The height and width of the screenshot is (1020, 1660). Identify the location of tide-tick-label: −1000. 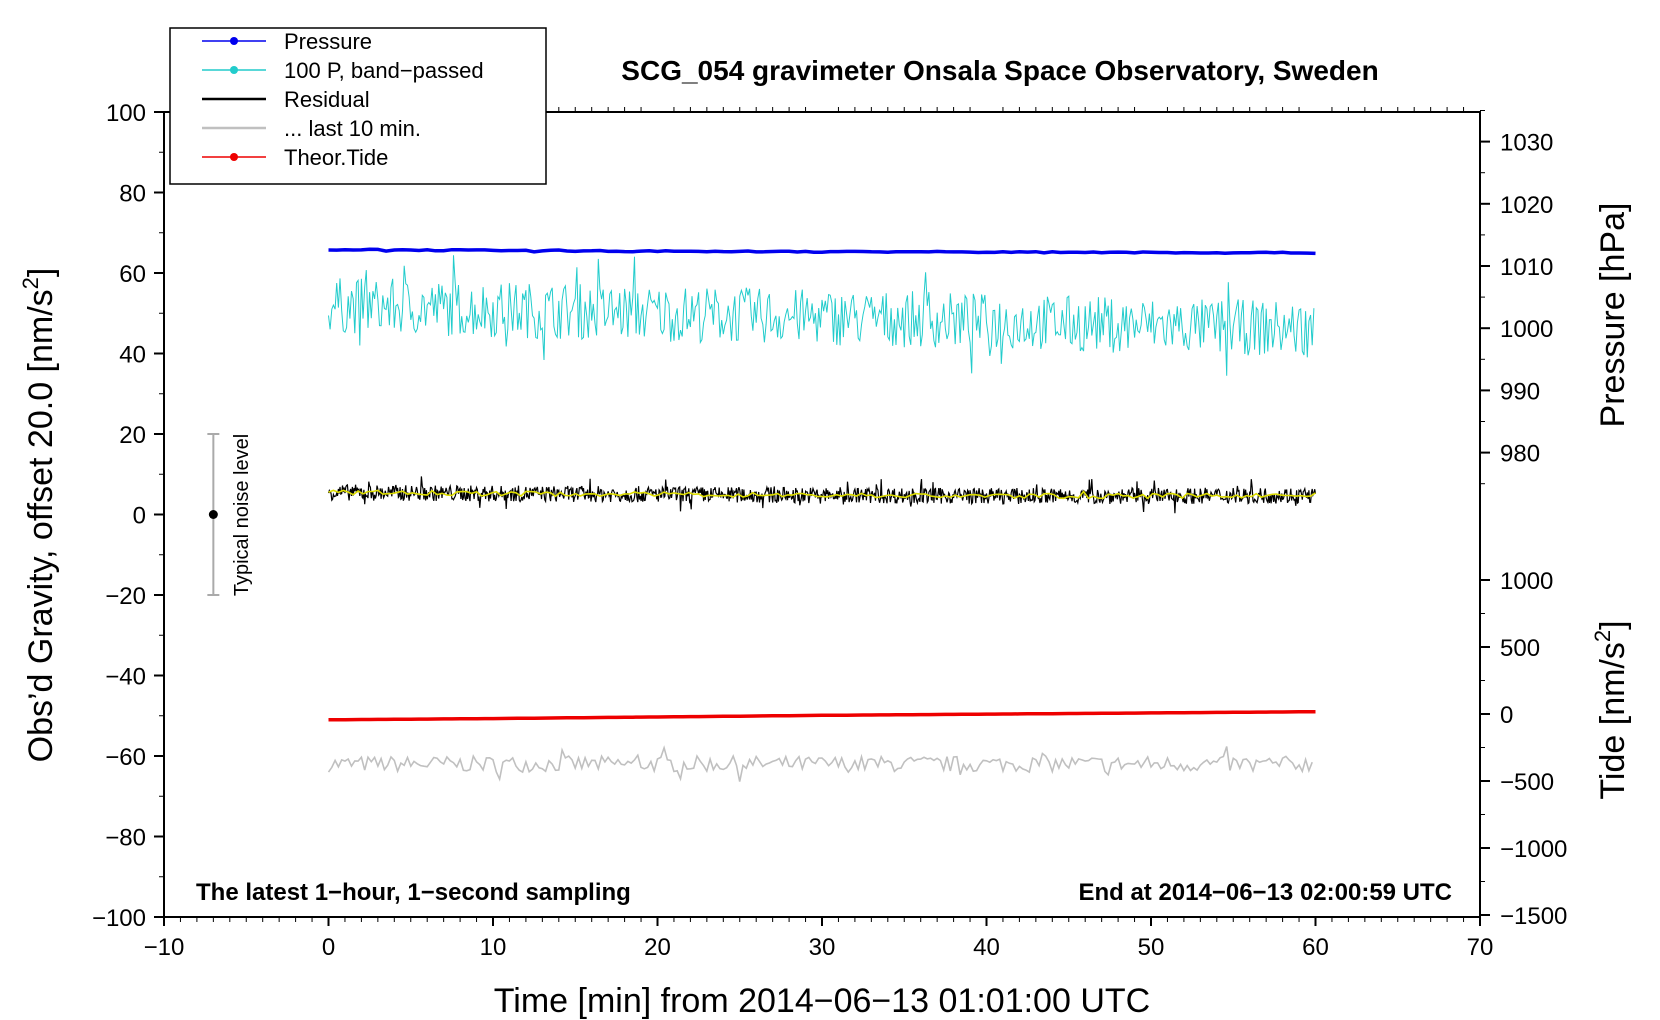
(1533, 849).